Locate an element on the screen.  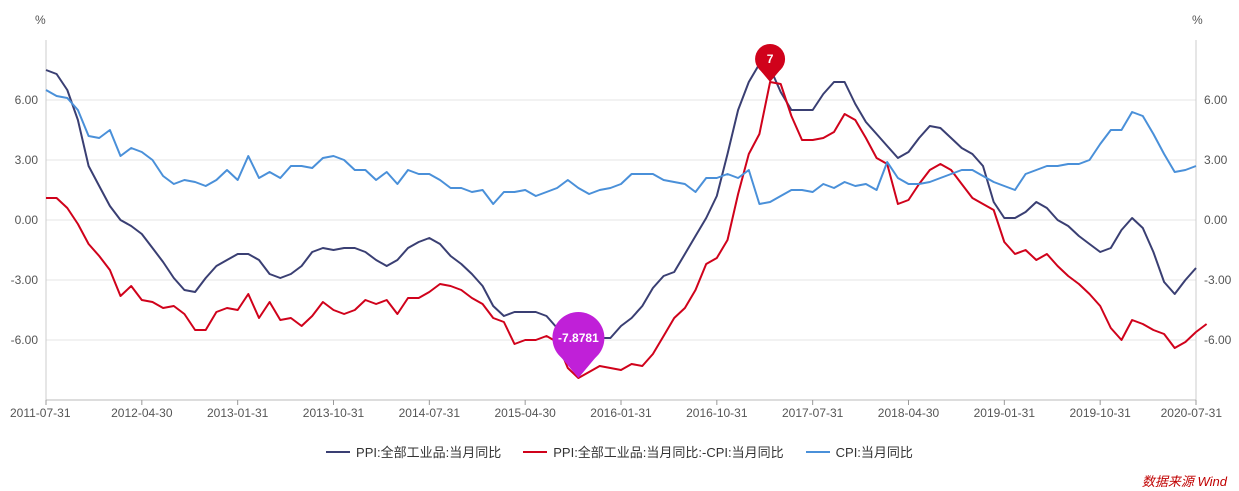
legend-item-2: PPI:全部工业品:当月同比:-CPI:当月同比 is located at coordinates (653, 451).